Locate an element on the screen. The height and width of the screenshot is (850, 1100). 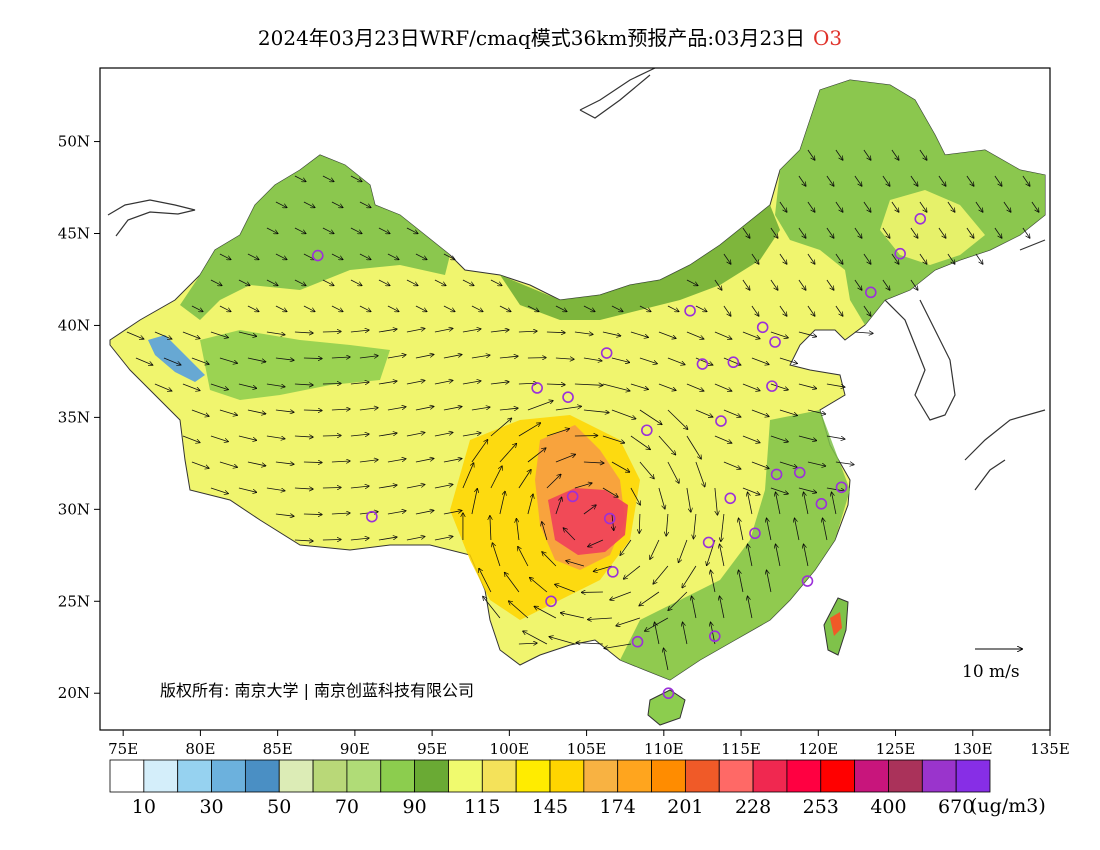
lat-tick-label: 30N is located at coordinates (74, 509).